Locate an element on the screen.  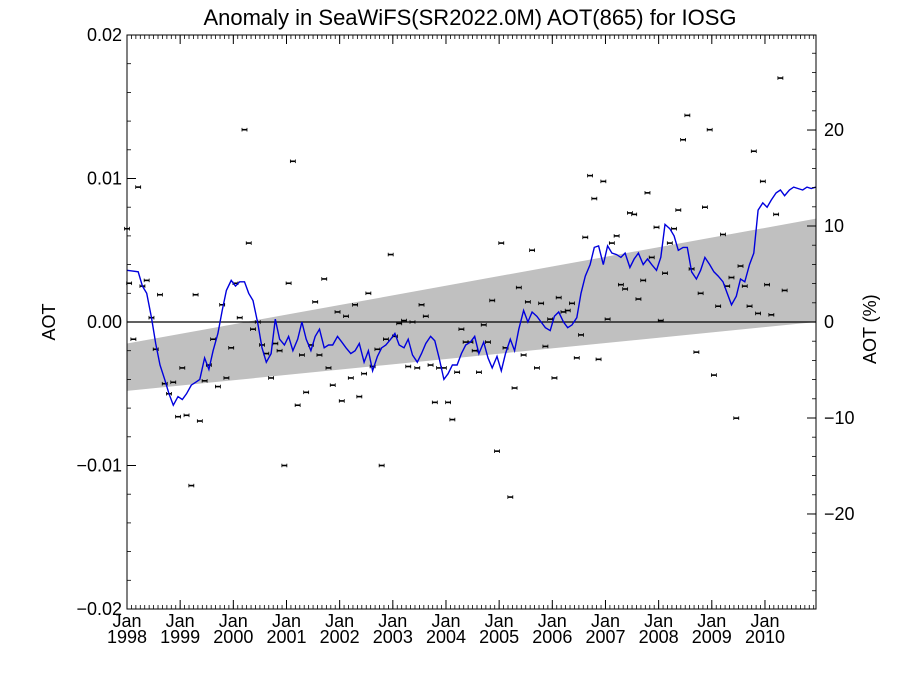
y-tick-label: −0.01 is located at coordinates (99, 466).